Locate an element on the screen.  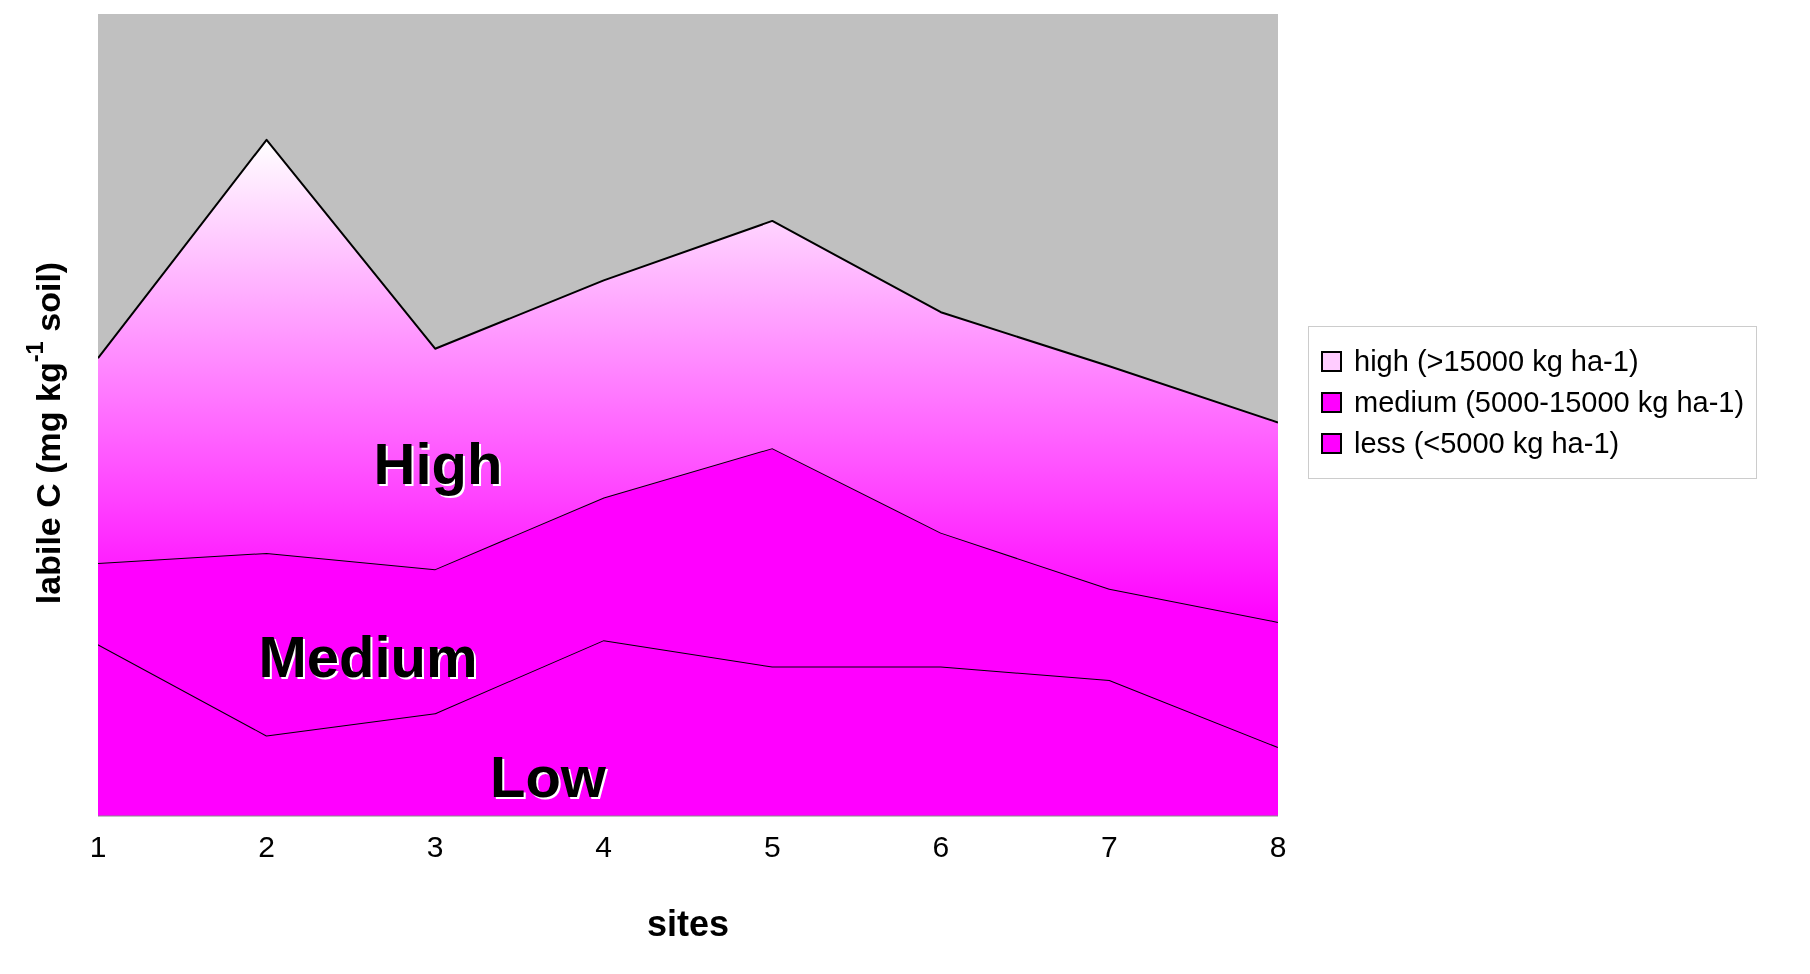
x-tick-label: 8 is located at coordinates (1278, 847).